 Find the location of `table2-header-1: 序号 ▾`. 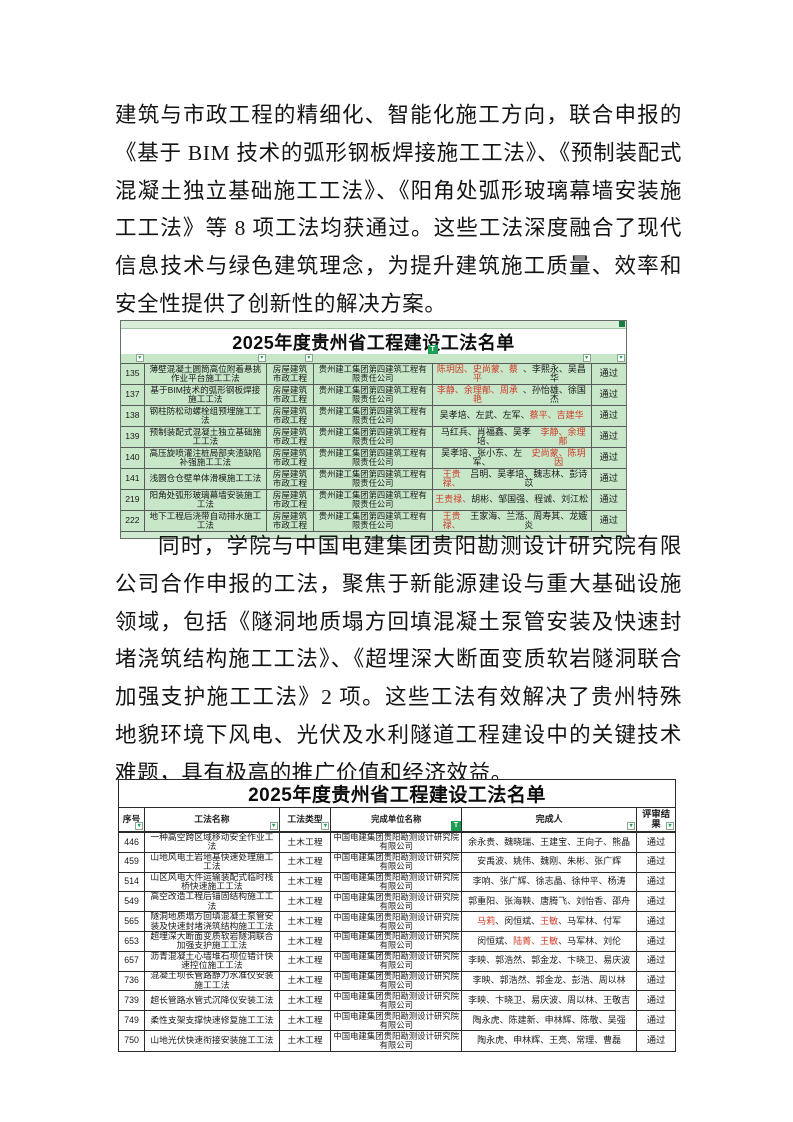

table2-header-1: 序号 ▾ is located at coordinates (132, 820).